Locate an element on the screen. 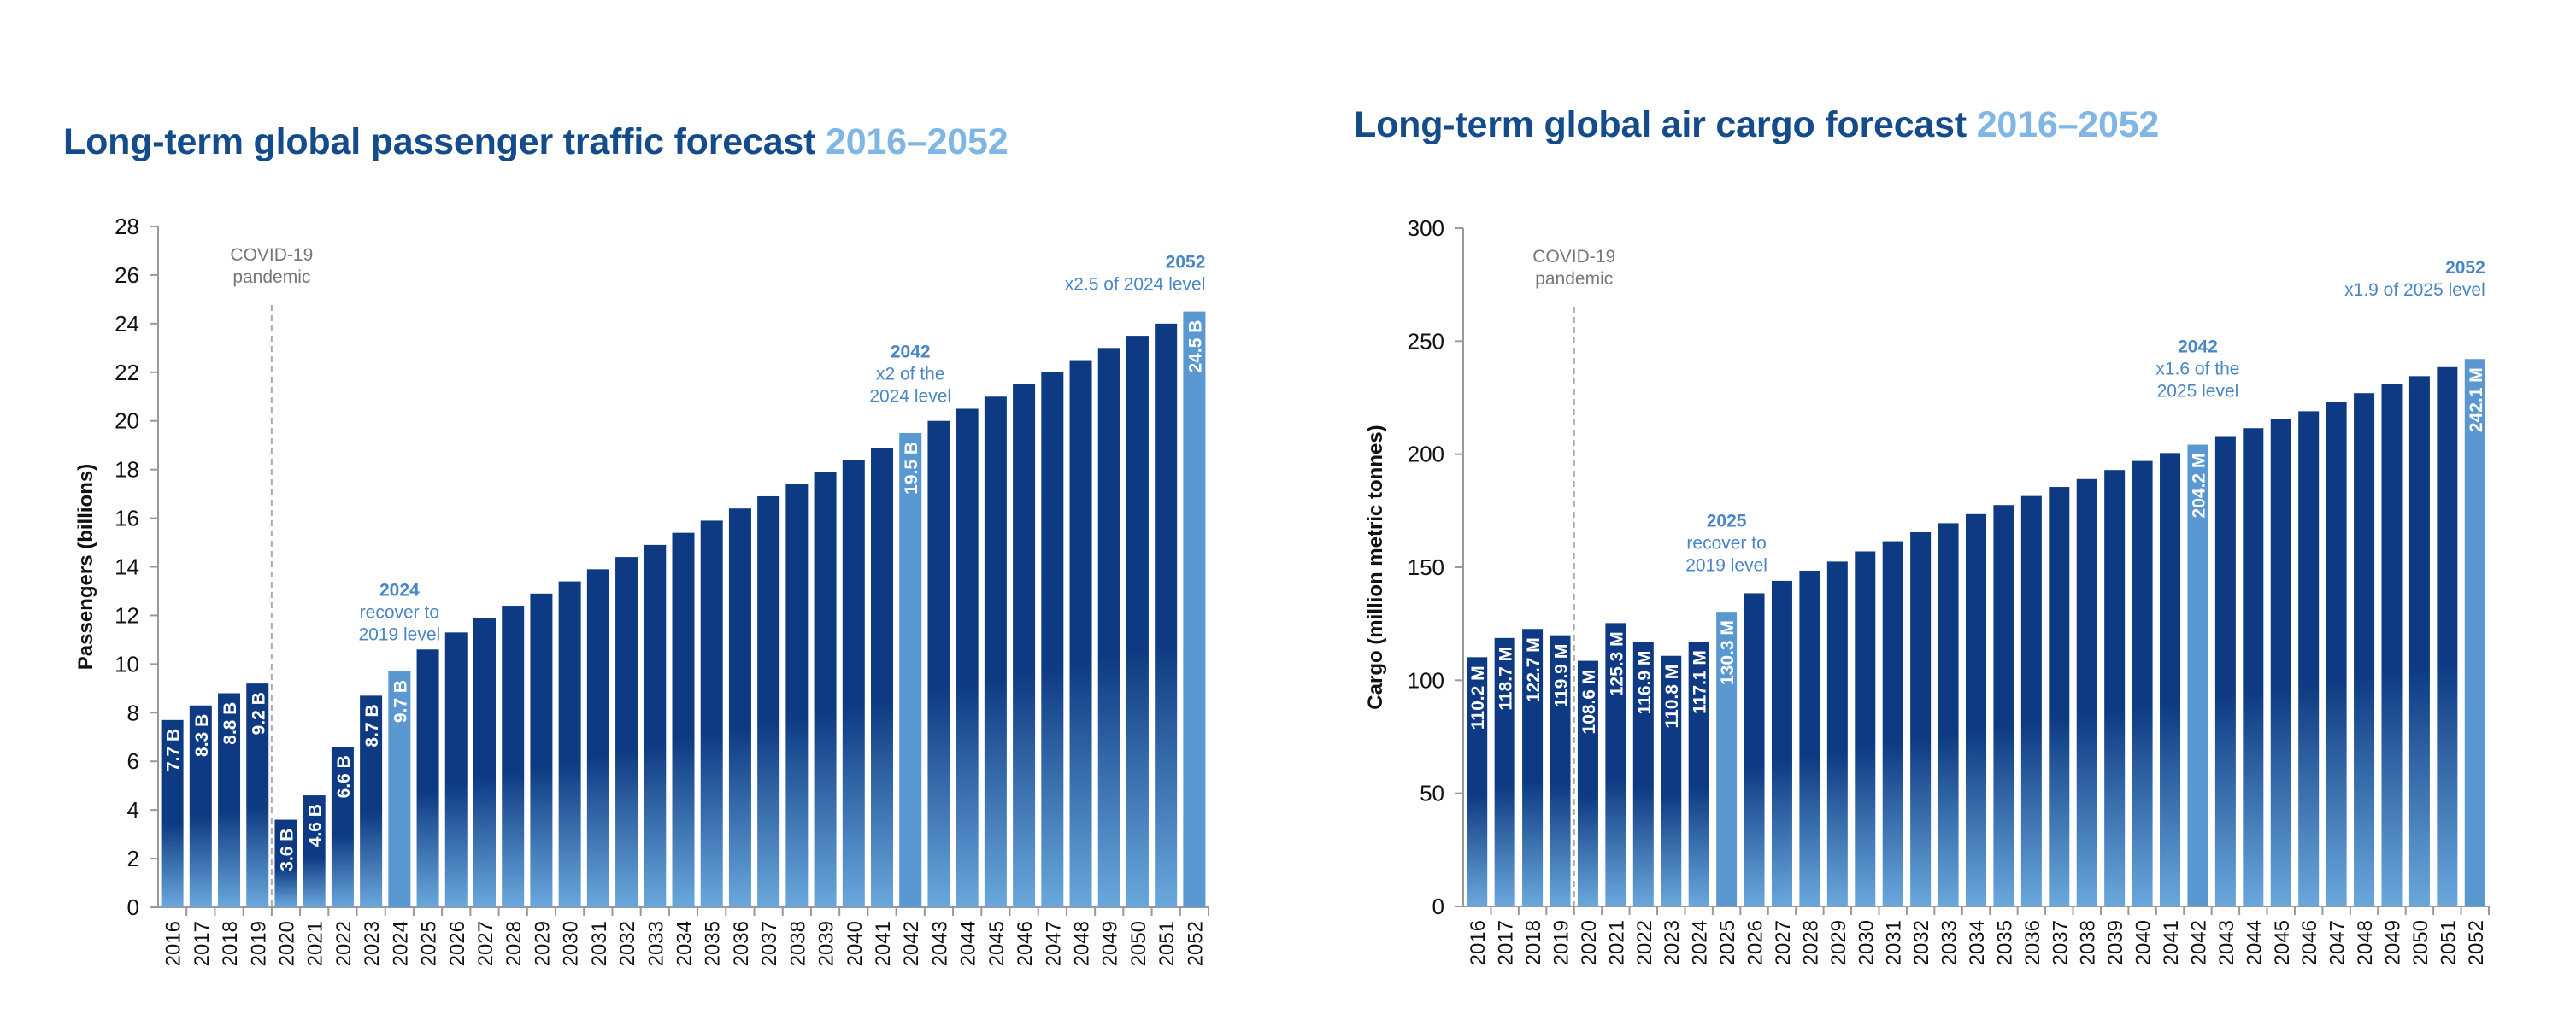 This screenshot has width=2576, height=1020. passenger-y-tick-label: 18 is located at coordinates (127, 470).